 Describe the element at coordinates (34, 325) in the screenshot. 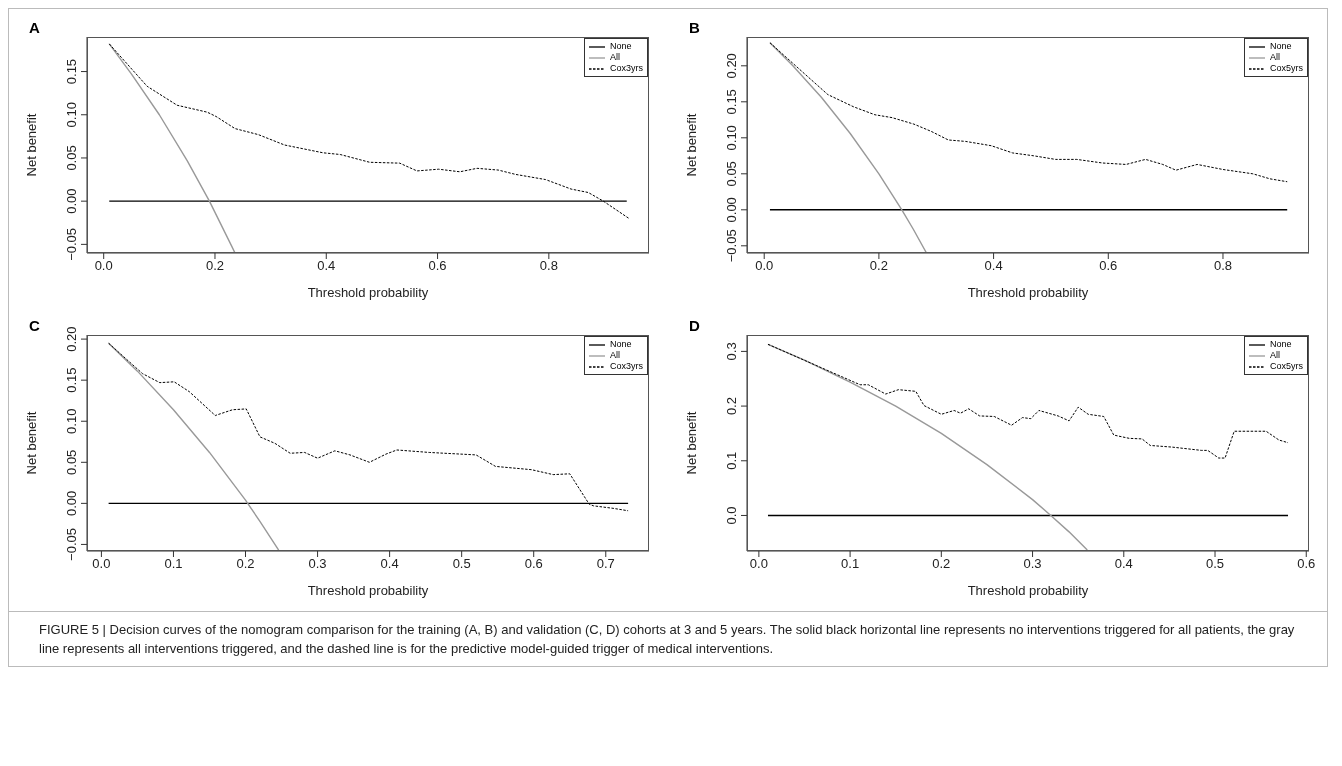

I see `chart-title: C` at that location.